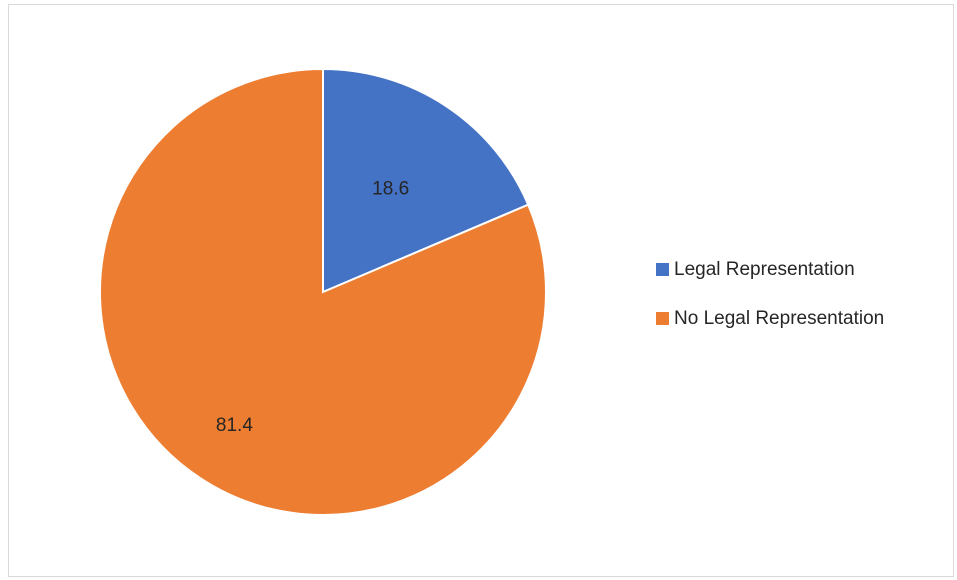  Describe the element at coordinates (312, 307) in the screenshot. I see `data-labels: 18.6 81.4` at that location.